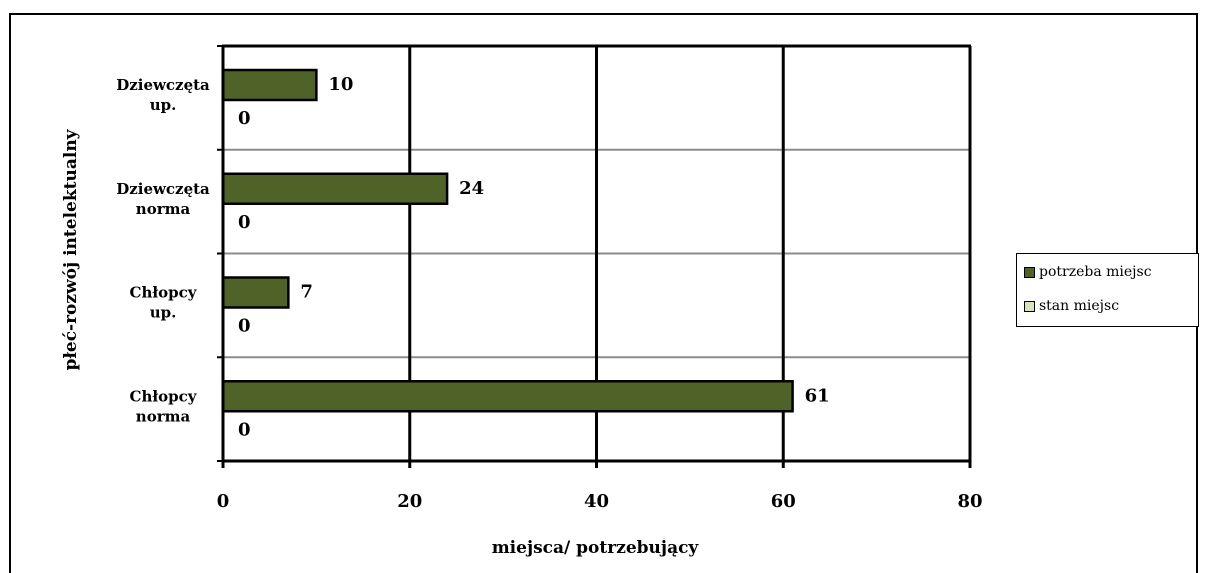  Describe the element at coordinates (471, 188) in the screenshot. I see `data-label: 24` at that location.